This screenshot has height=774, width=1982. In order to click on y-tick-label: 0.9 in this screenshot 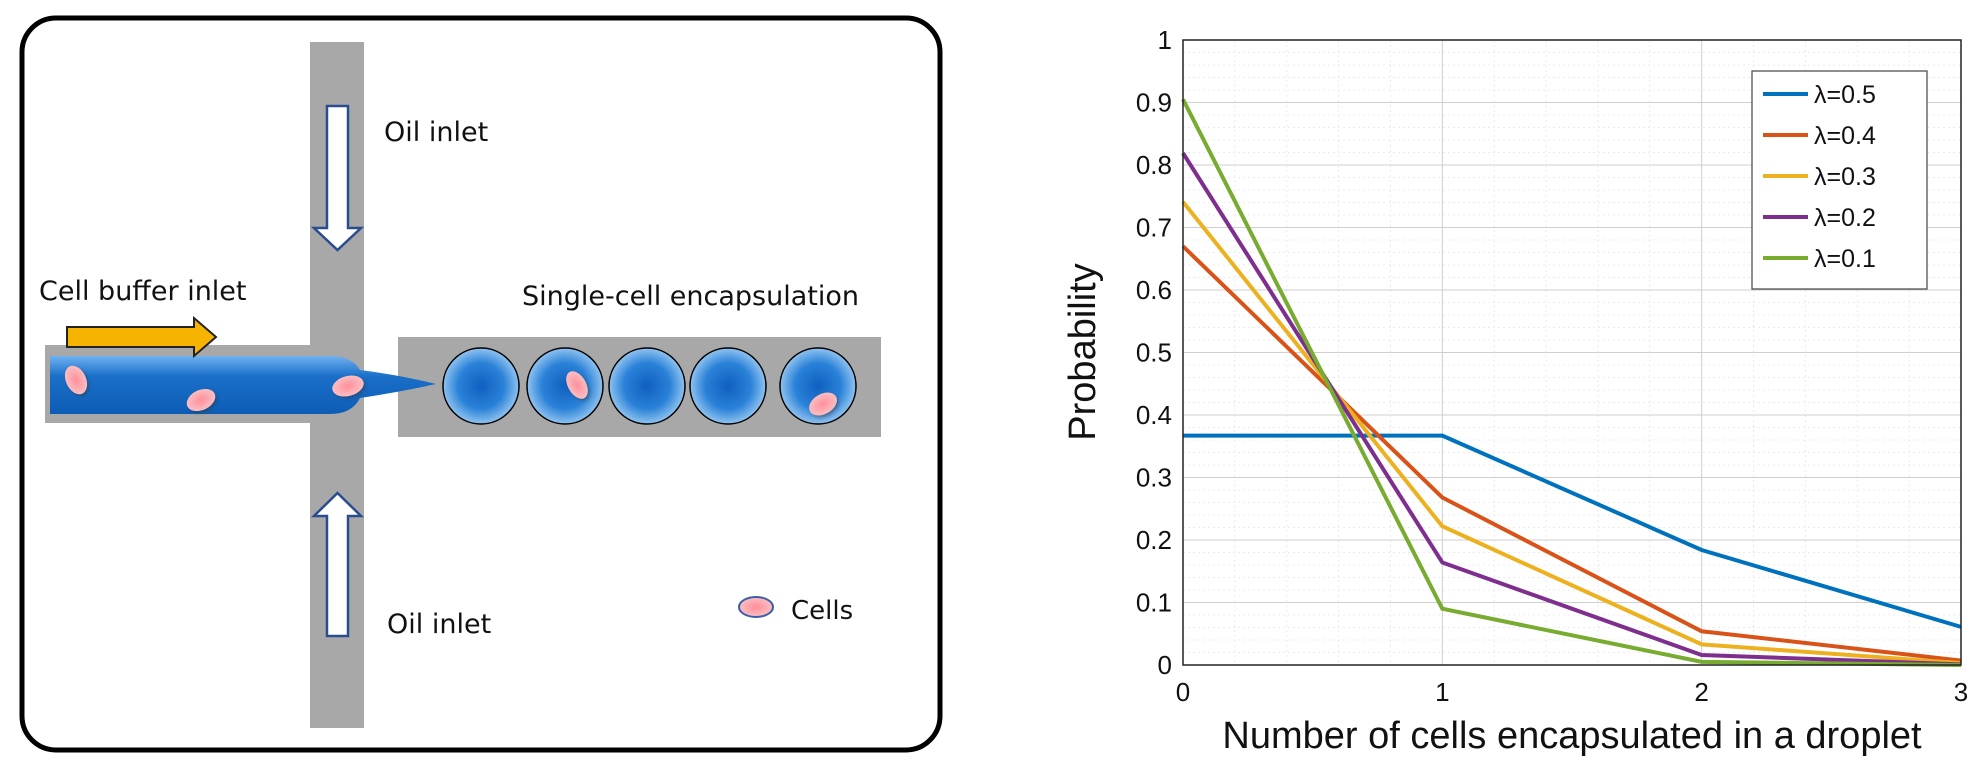, I will do `click(1154, 103)`.